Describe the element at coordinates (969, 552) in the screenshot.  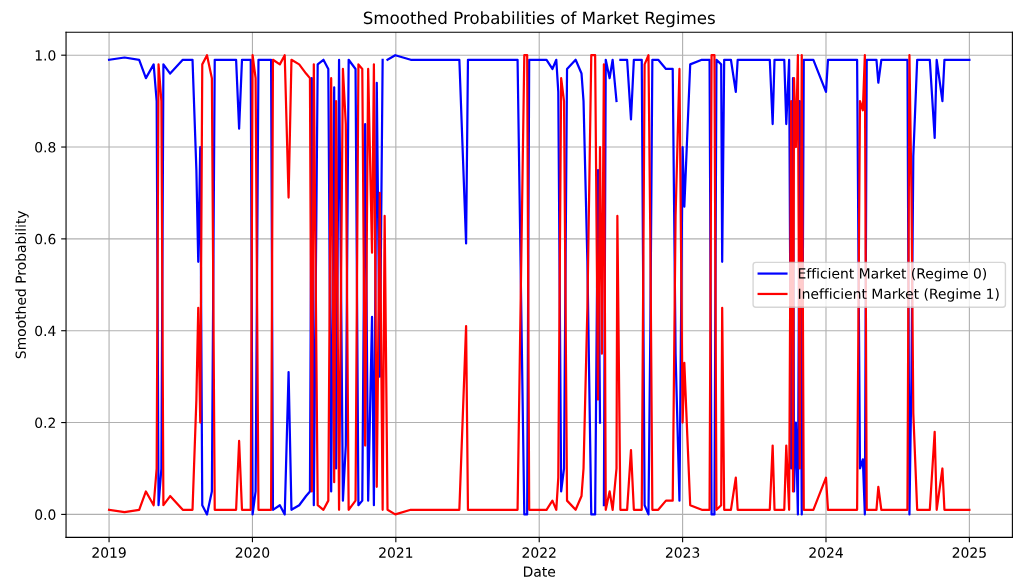
I see `x-tick-label: 2025` at that location.